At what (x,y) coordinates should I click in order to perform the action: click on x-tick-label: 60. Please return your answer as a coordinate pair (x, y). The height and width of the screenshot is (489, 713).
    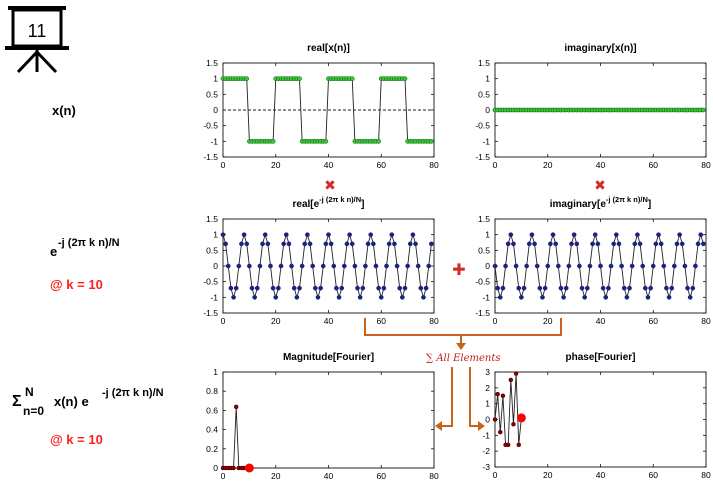
    Looking at the image, I should click on (382, 165).